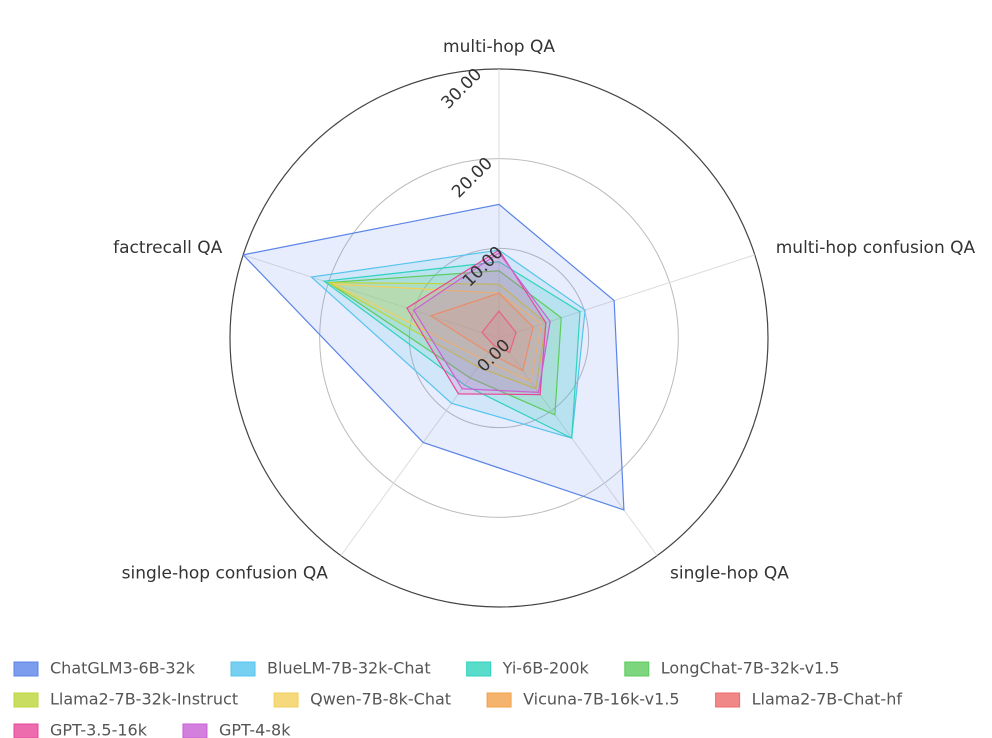 This screenshot has height=738, width=992. Describe the element at coordinates (499, 47) in the screenshot. I see `axis-label: multi-hop QA` at that location.